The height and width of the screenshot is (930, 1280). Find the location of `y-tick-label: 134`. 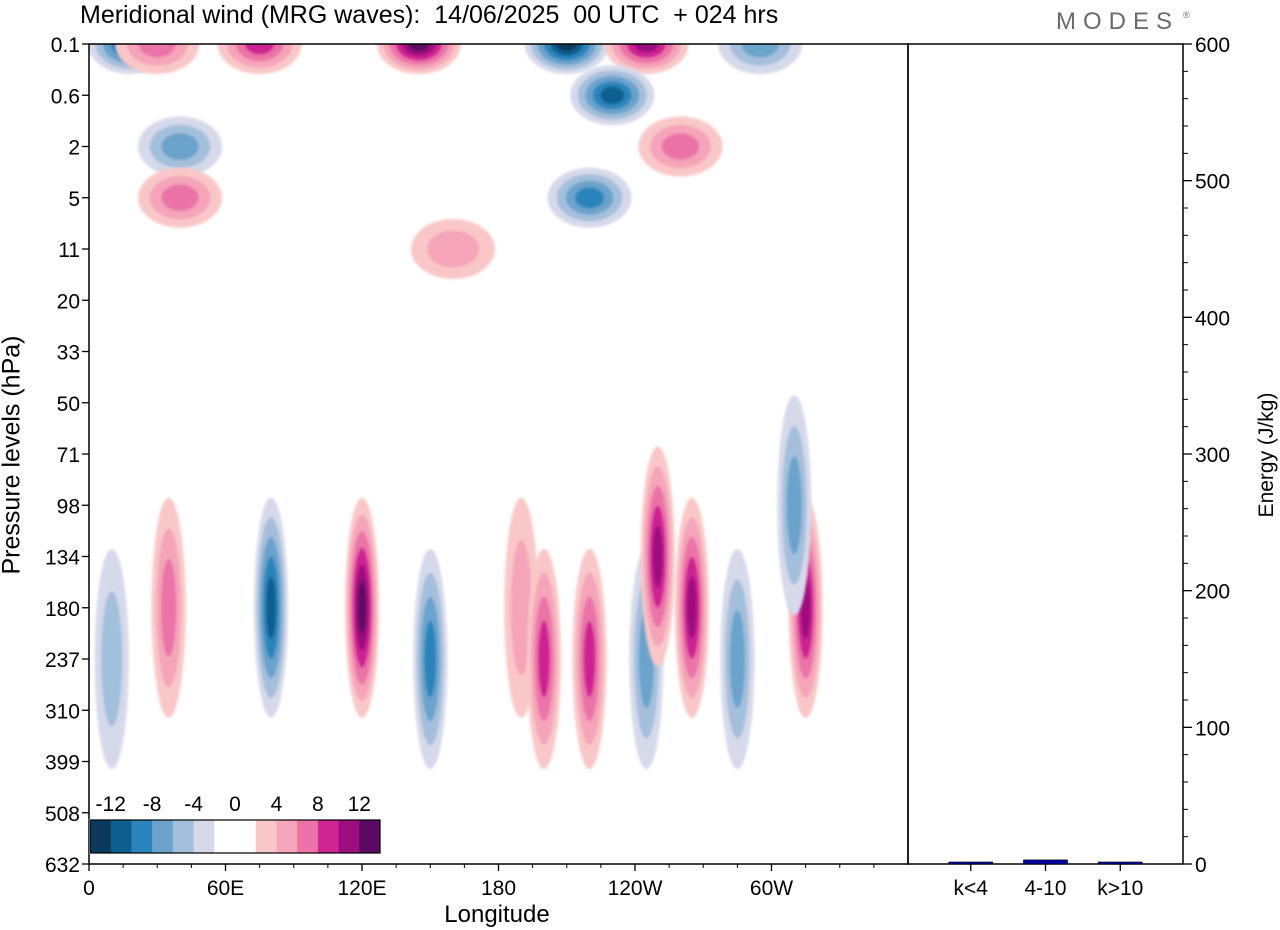

y-tick-label: 134 is located at coordinates (62, 558).